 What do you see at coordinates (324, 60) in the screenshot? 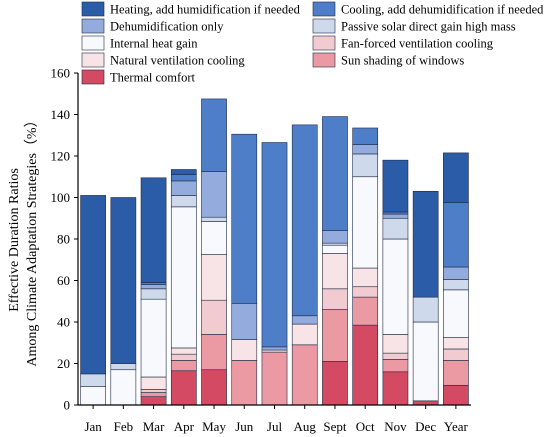
I see `legend-swatch-sun-shading-of-windows` at bounding box center [324, 60].